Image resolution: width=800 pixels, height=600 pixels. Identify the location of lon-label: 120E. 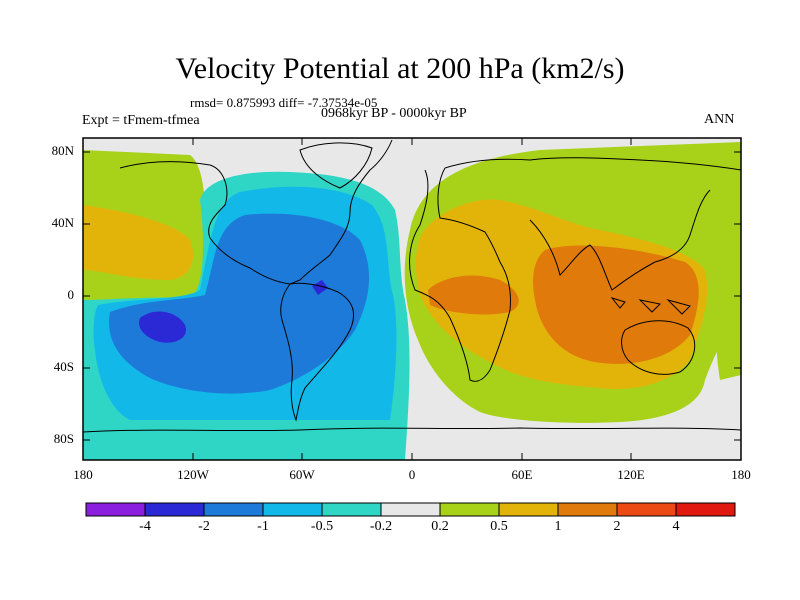
(631, 474).